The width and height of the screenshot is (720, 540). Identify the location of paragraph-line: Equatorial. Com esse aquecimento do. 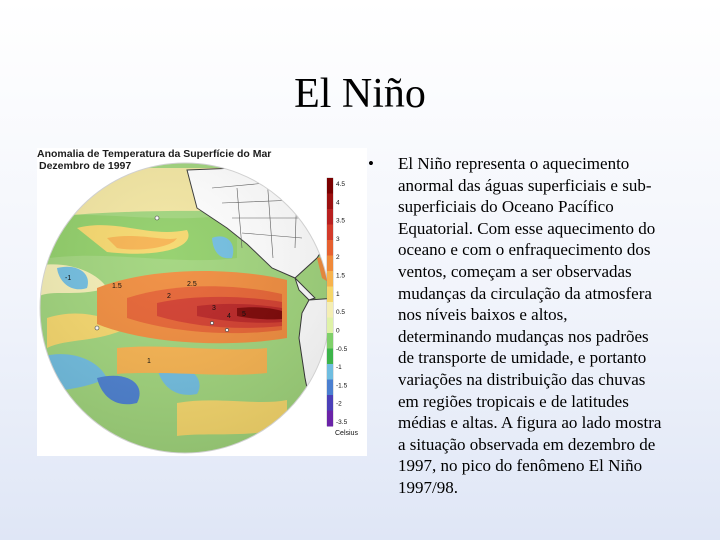
(527, 228).